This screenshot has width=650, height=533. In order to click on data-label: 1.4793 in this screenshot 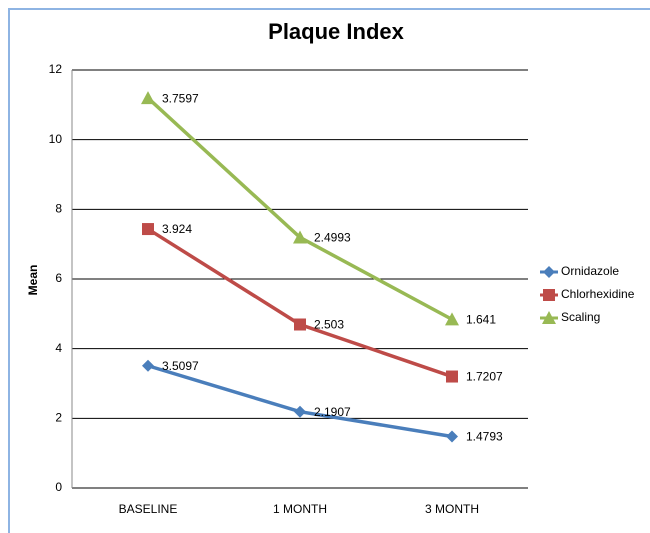, I will do `click(484, 437)`.